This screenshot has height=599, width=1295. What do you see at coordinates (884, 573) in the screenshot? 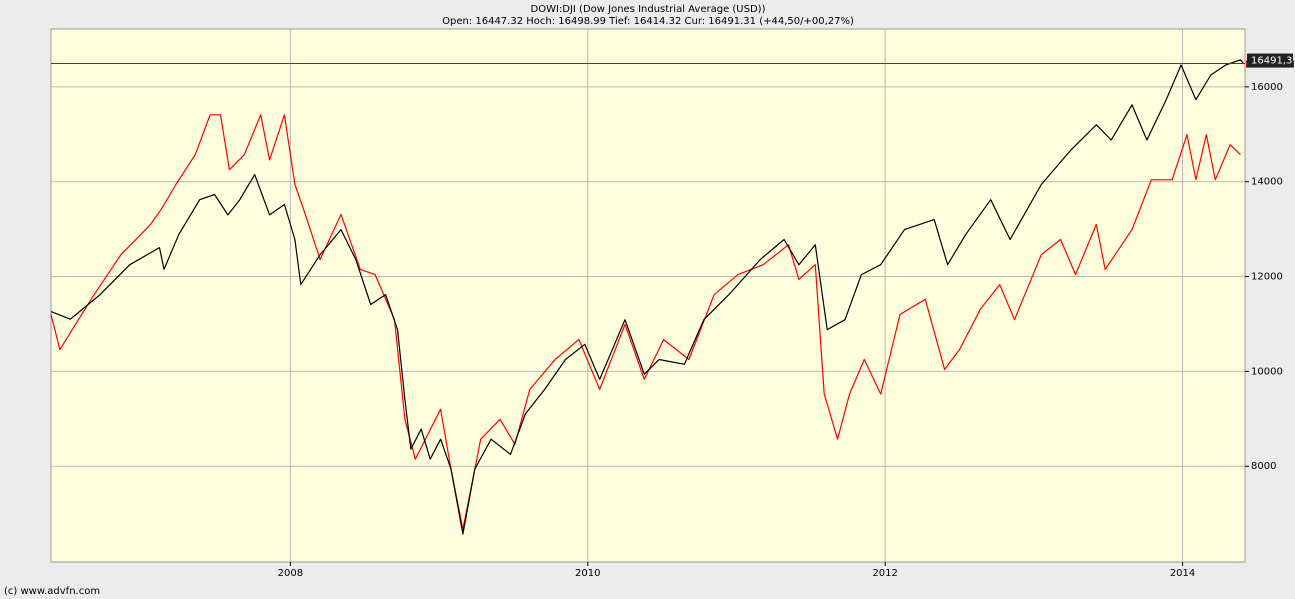
I see `x-tick-label: 2012` at bounding box center [884, 573].